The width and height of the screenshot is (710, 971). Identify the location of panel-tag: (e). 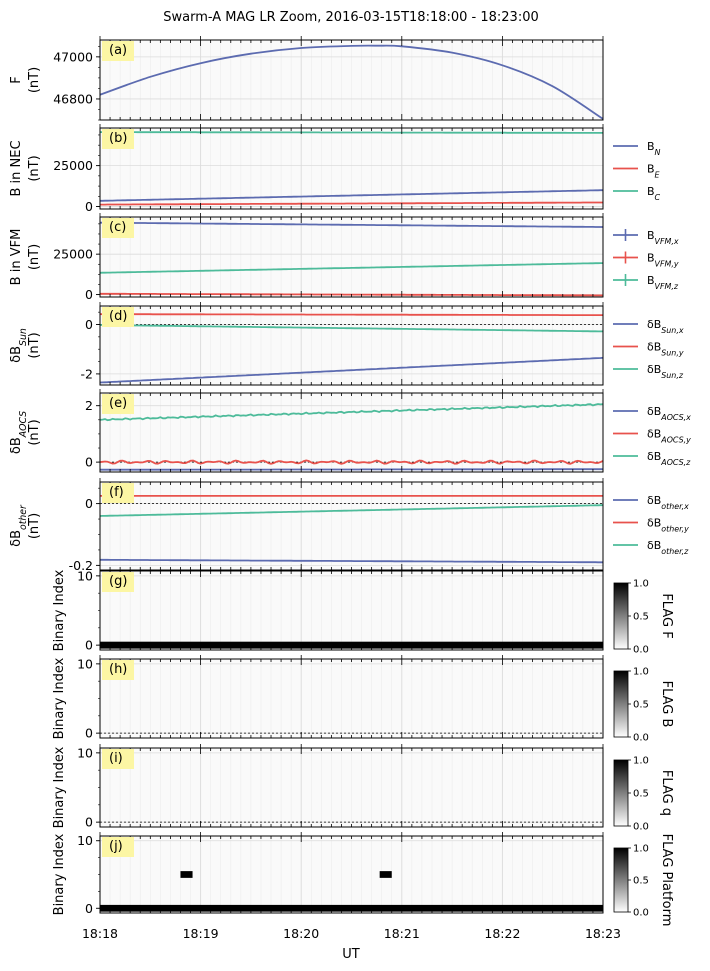
(118, 403).